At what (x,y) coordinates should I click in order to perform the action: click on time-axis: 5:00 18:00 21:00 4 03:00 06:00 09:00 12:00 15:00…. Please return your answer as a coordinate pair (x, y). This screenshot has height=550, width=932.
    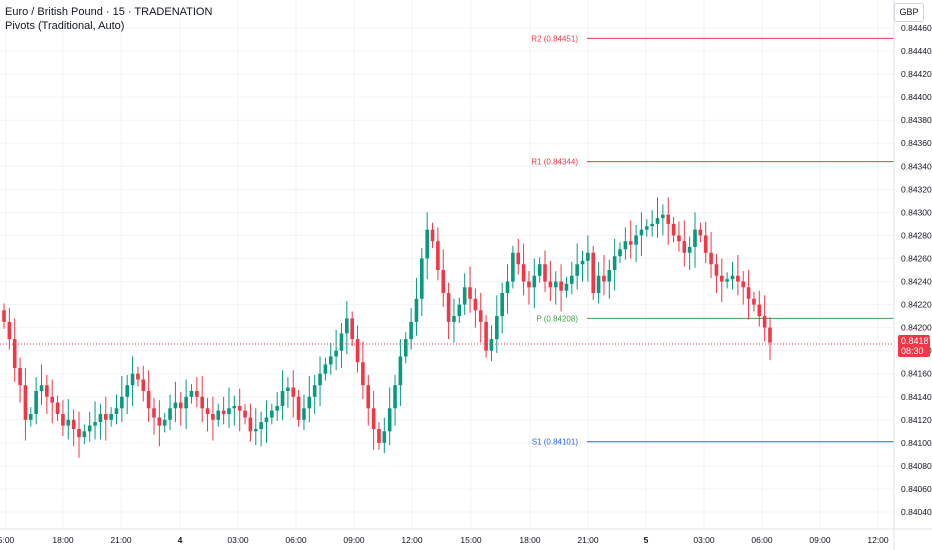
    Looking at the image, I should click on (444, 540).